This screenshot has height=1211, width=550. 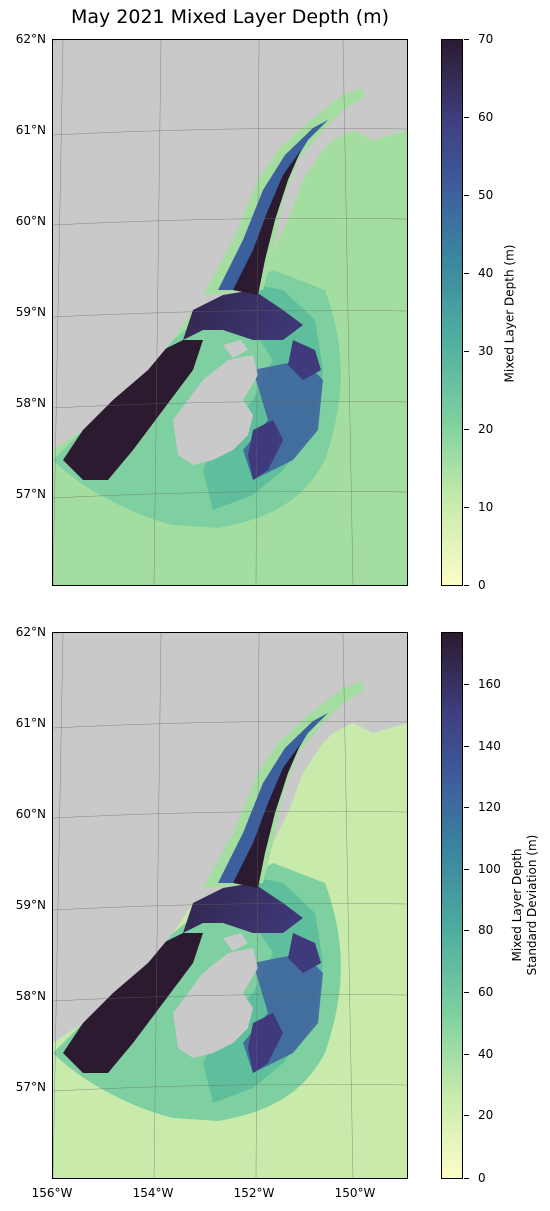 What do you see at coordinates (52, 1193) in the screenshot?
I see `lon-label-156w: 156°W` at bounding box center [52, 1193].